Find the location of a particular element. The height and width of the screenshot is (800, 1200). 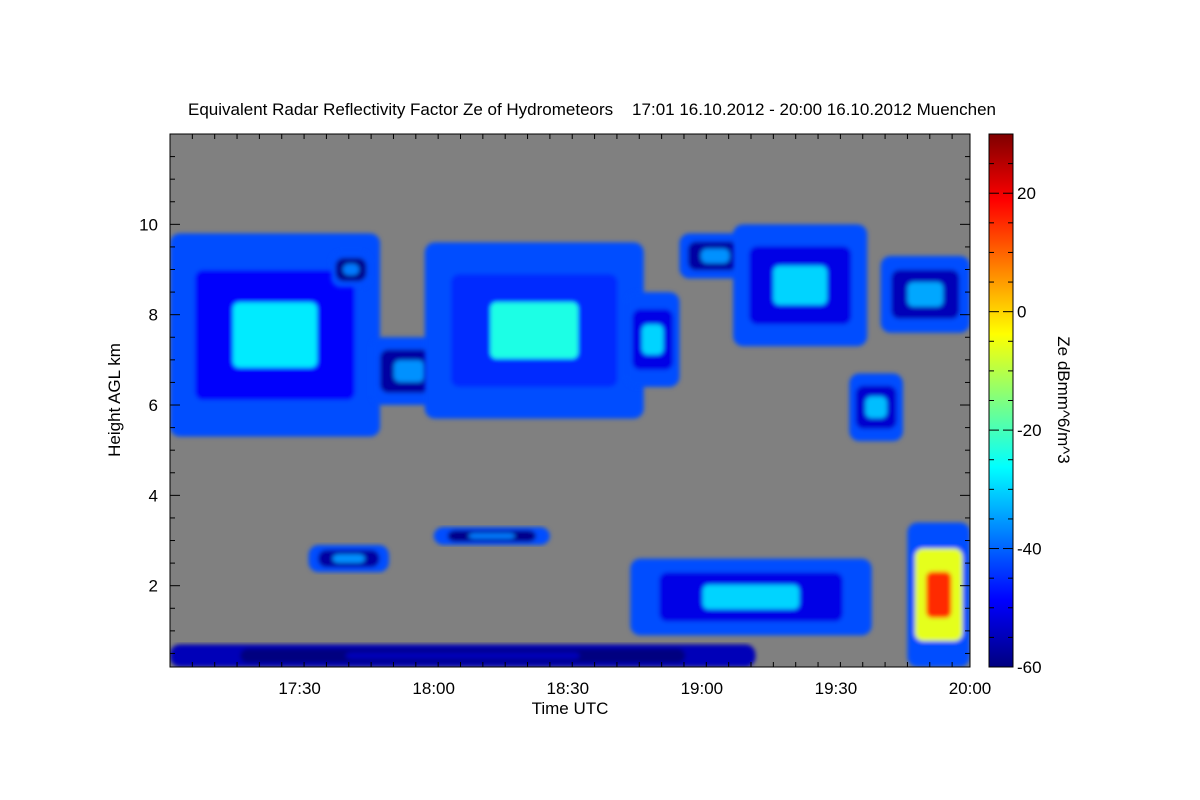

x-axis-label: Time UTC is located at coordinates (570, 708).